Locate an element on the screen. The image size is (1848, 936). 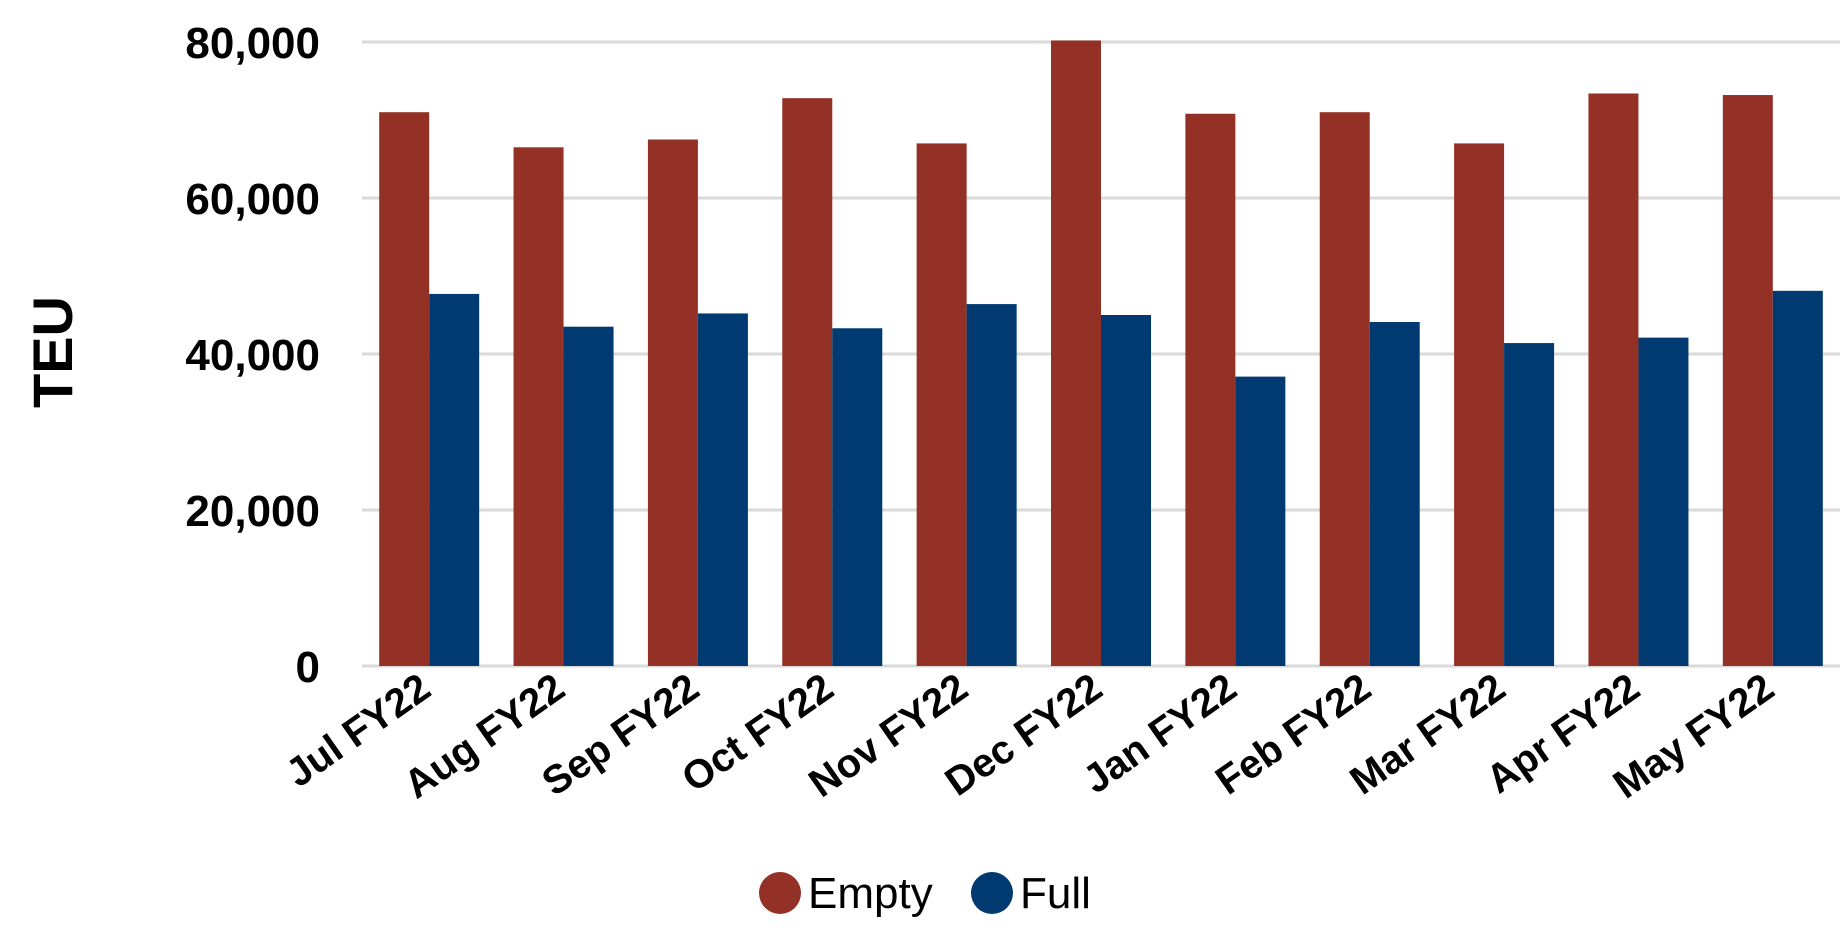
y-tick-label: 80,000 is located at coordinates (252, 43).